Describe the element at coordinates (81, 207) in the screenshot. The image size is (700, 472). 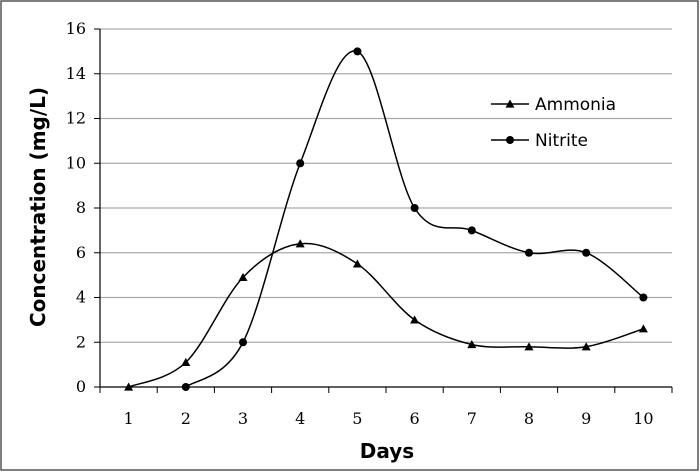
I see `y-tick-label: 8` at that location.